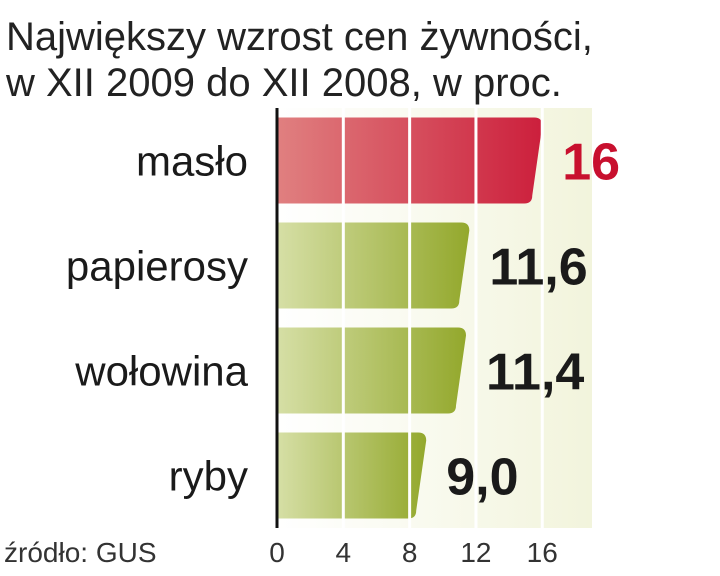  I want to click on value-label: 11,6, so click(538, 268).